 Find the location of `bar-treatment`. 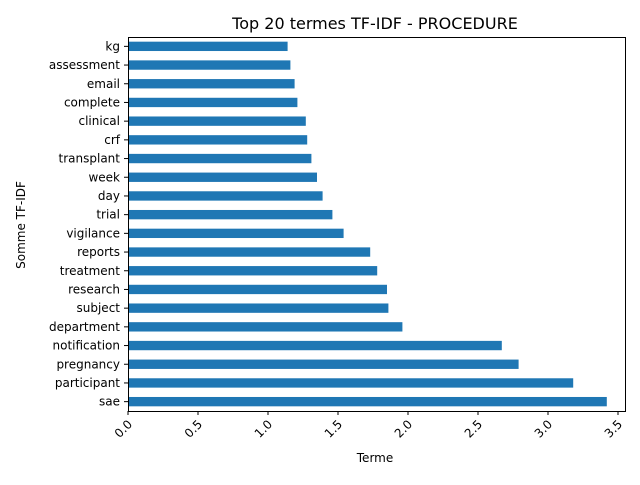

bar-treatment is located at coordinates (253, 271).